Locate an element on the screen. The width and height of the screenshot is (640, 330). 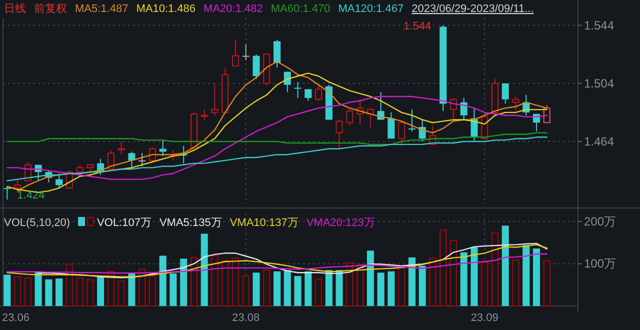
x-tick-label: 23.08 is located at coordinates (246, 318).